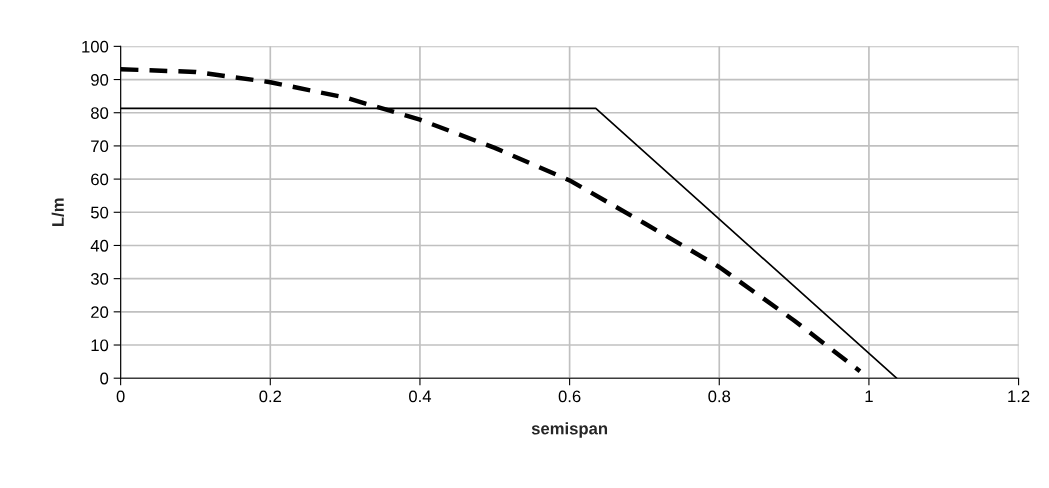 Image resolution: width=1049 pixels, height=488 pixels. What do you see at coordinates (270, 396) in the screenshot?
I see `x-tick-label: 0.2` at bounding box center [270, 396].